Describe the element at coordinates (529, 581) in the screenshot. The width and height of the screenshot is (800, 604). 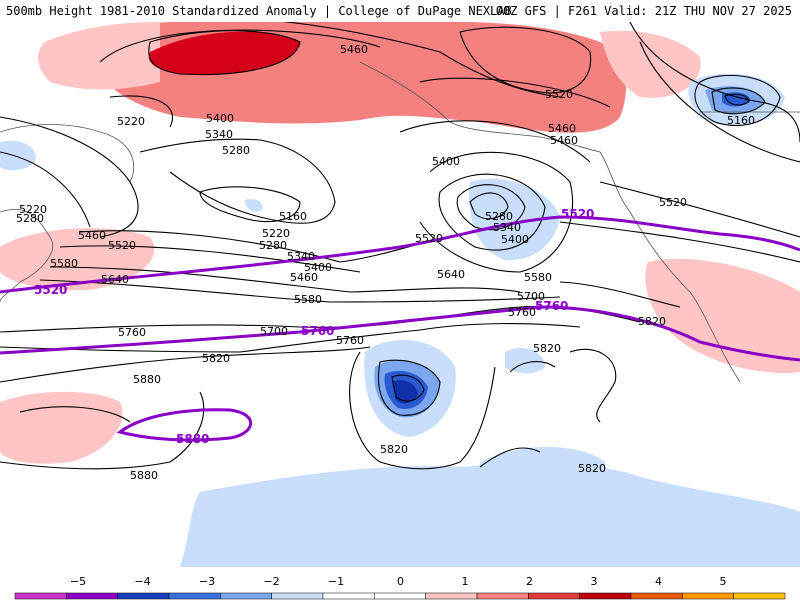
I see `colorbar-tick-label: 2` at that location.